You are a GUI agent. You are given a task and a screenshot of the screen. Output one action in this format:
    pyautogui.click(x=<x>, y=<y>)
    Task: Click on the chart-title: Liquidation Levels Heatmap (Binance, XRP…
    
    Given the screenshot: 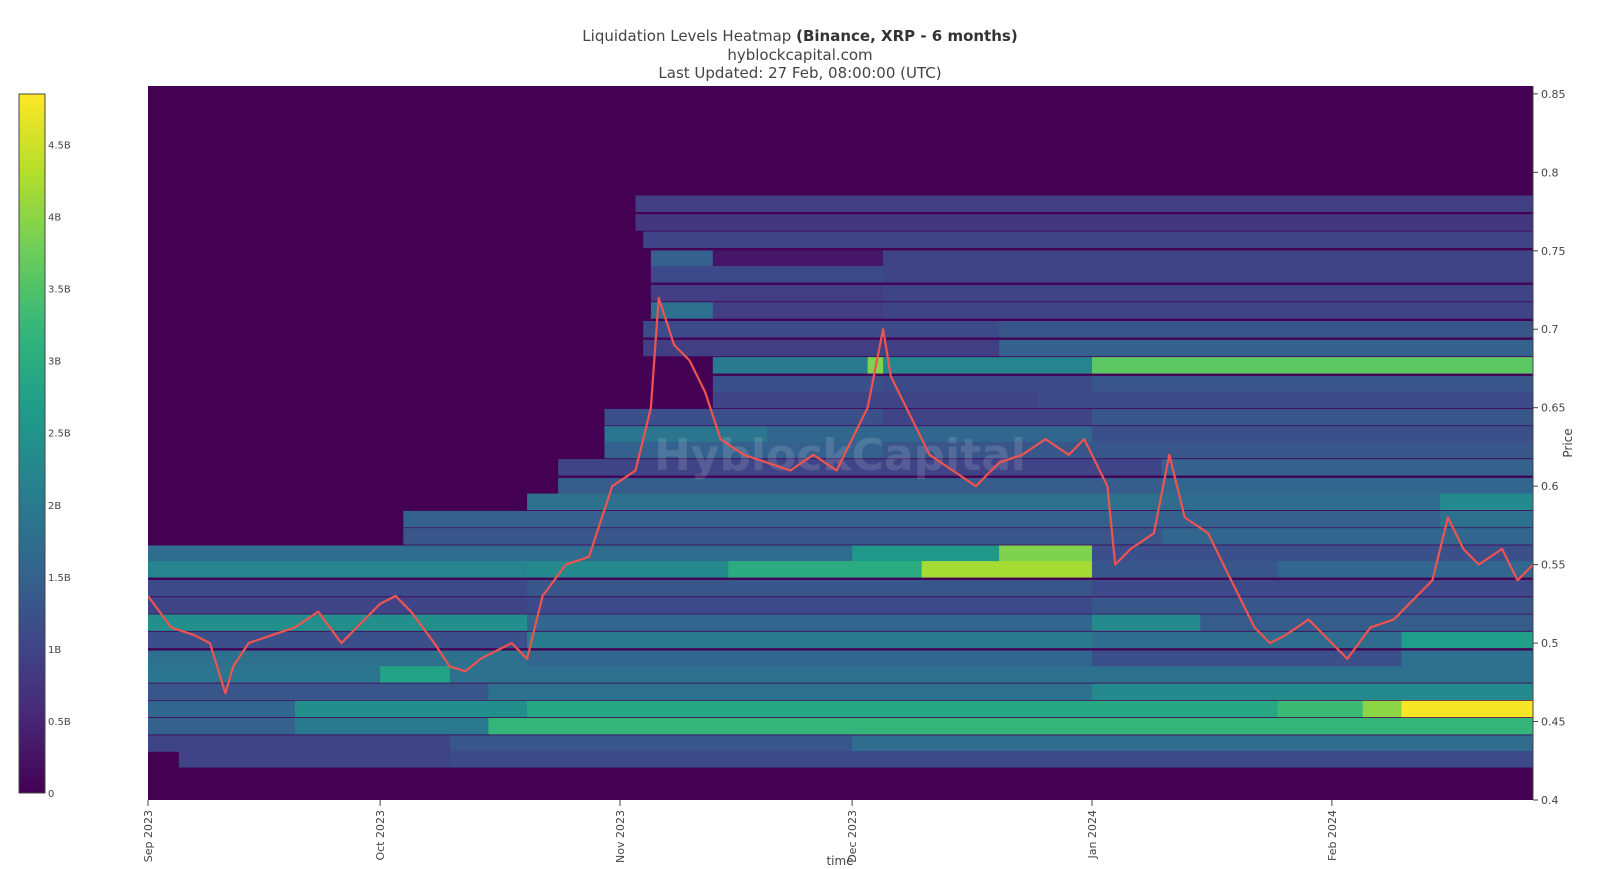 What is the action you would take?
    pyautogui.click(x=800, y=36)
    